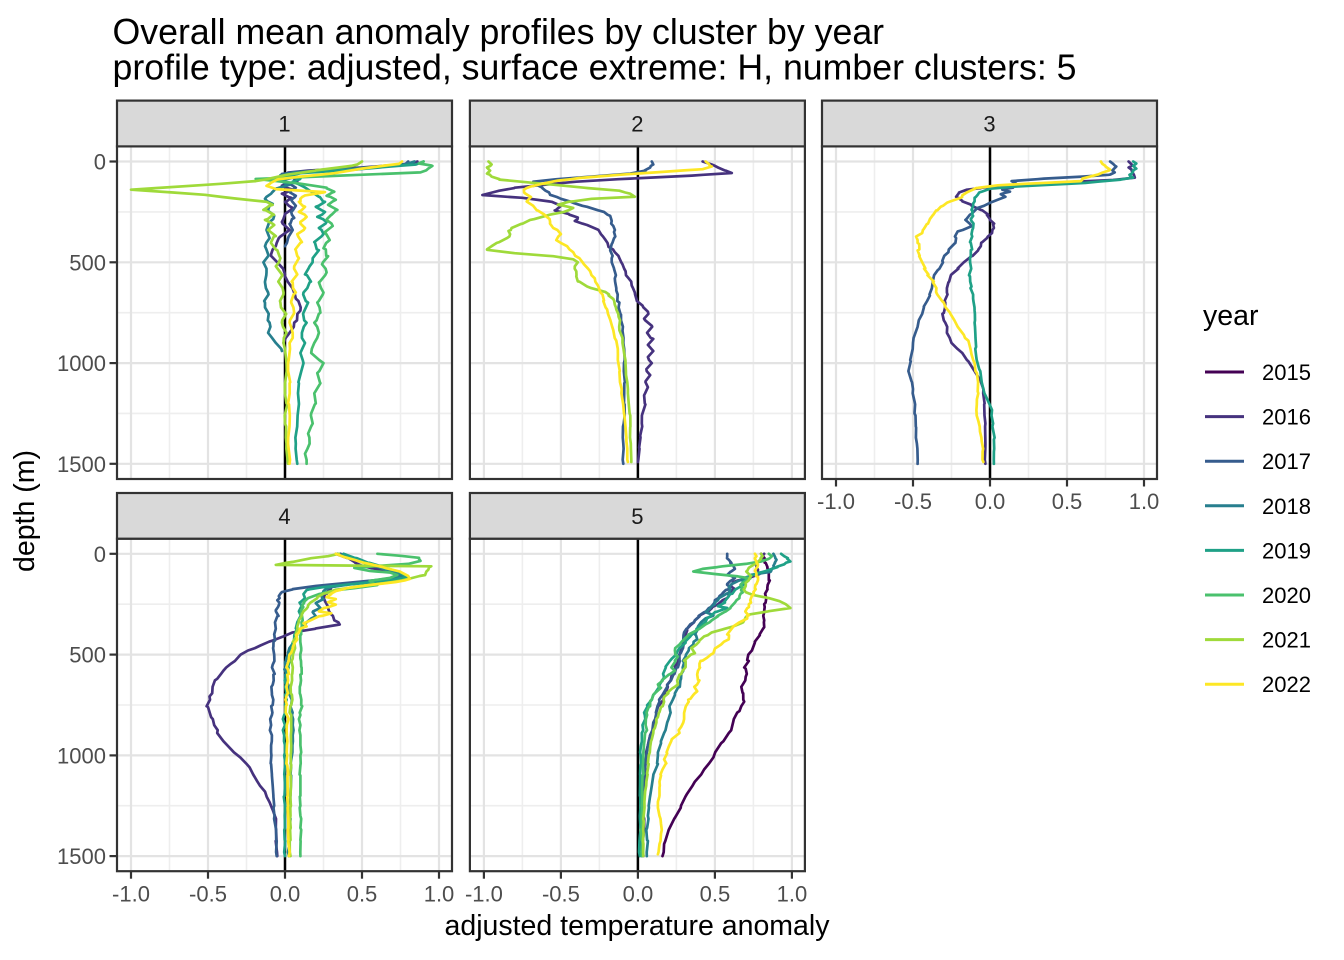 Image resolution: width=1344 pixels, height=960 pixels. What do you see at coordinates (637, 516) in the screenshot?
I see `svg-text: 5` at bounding box center [637, 516].